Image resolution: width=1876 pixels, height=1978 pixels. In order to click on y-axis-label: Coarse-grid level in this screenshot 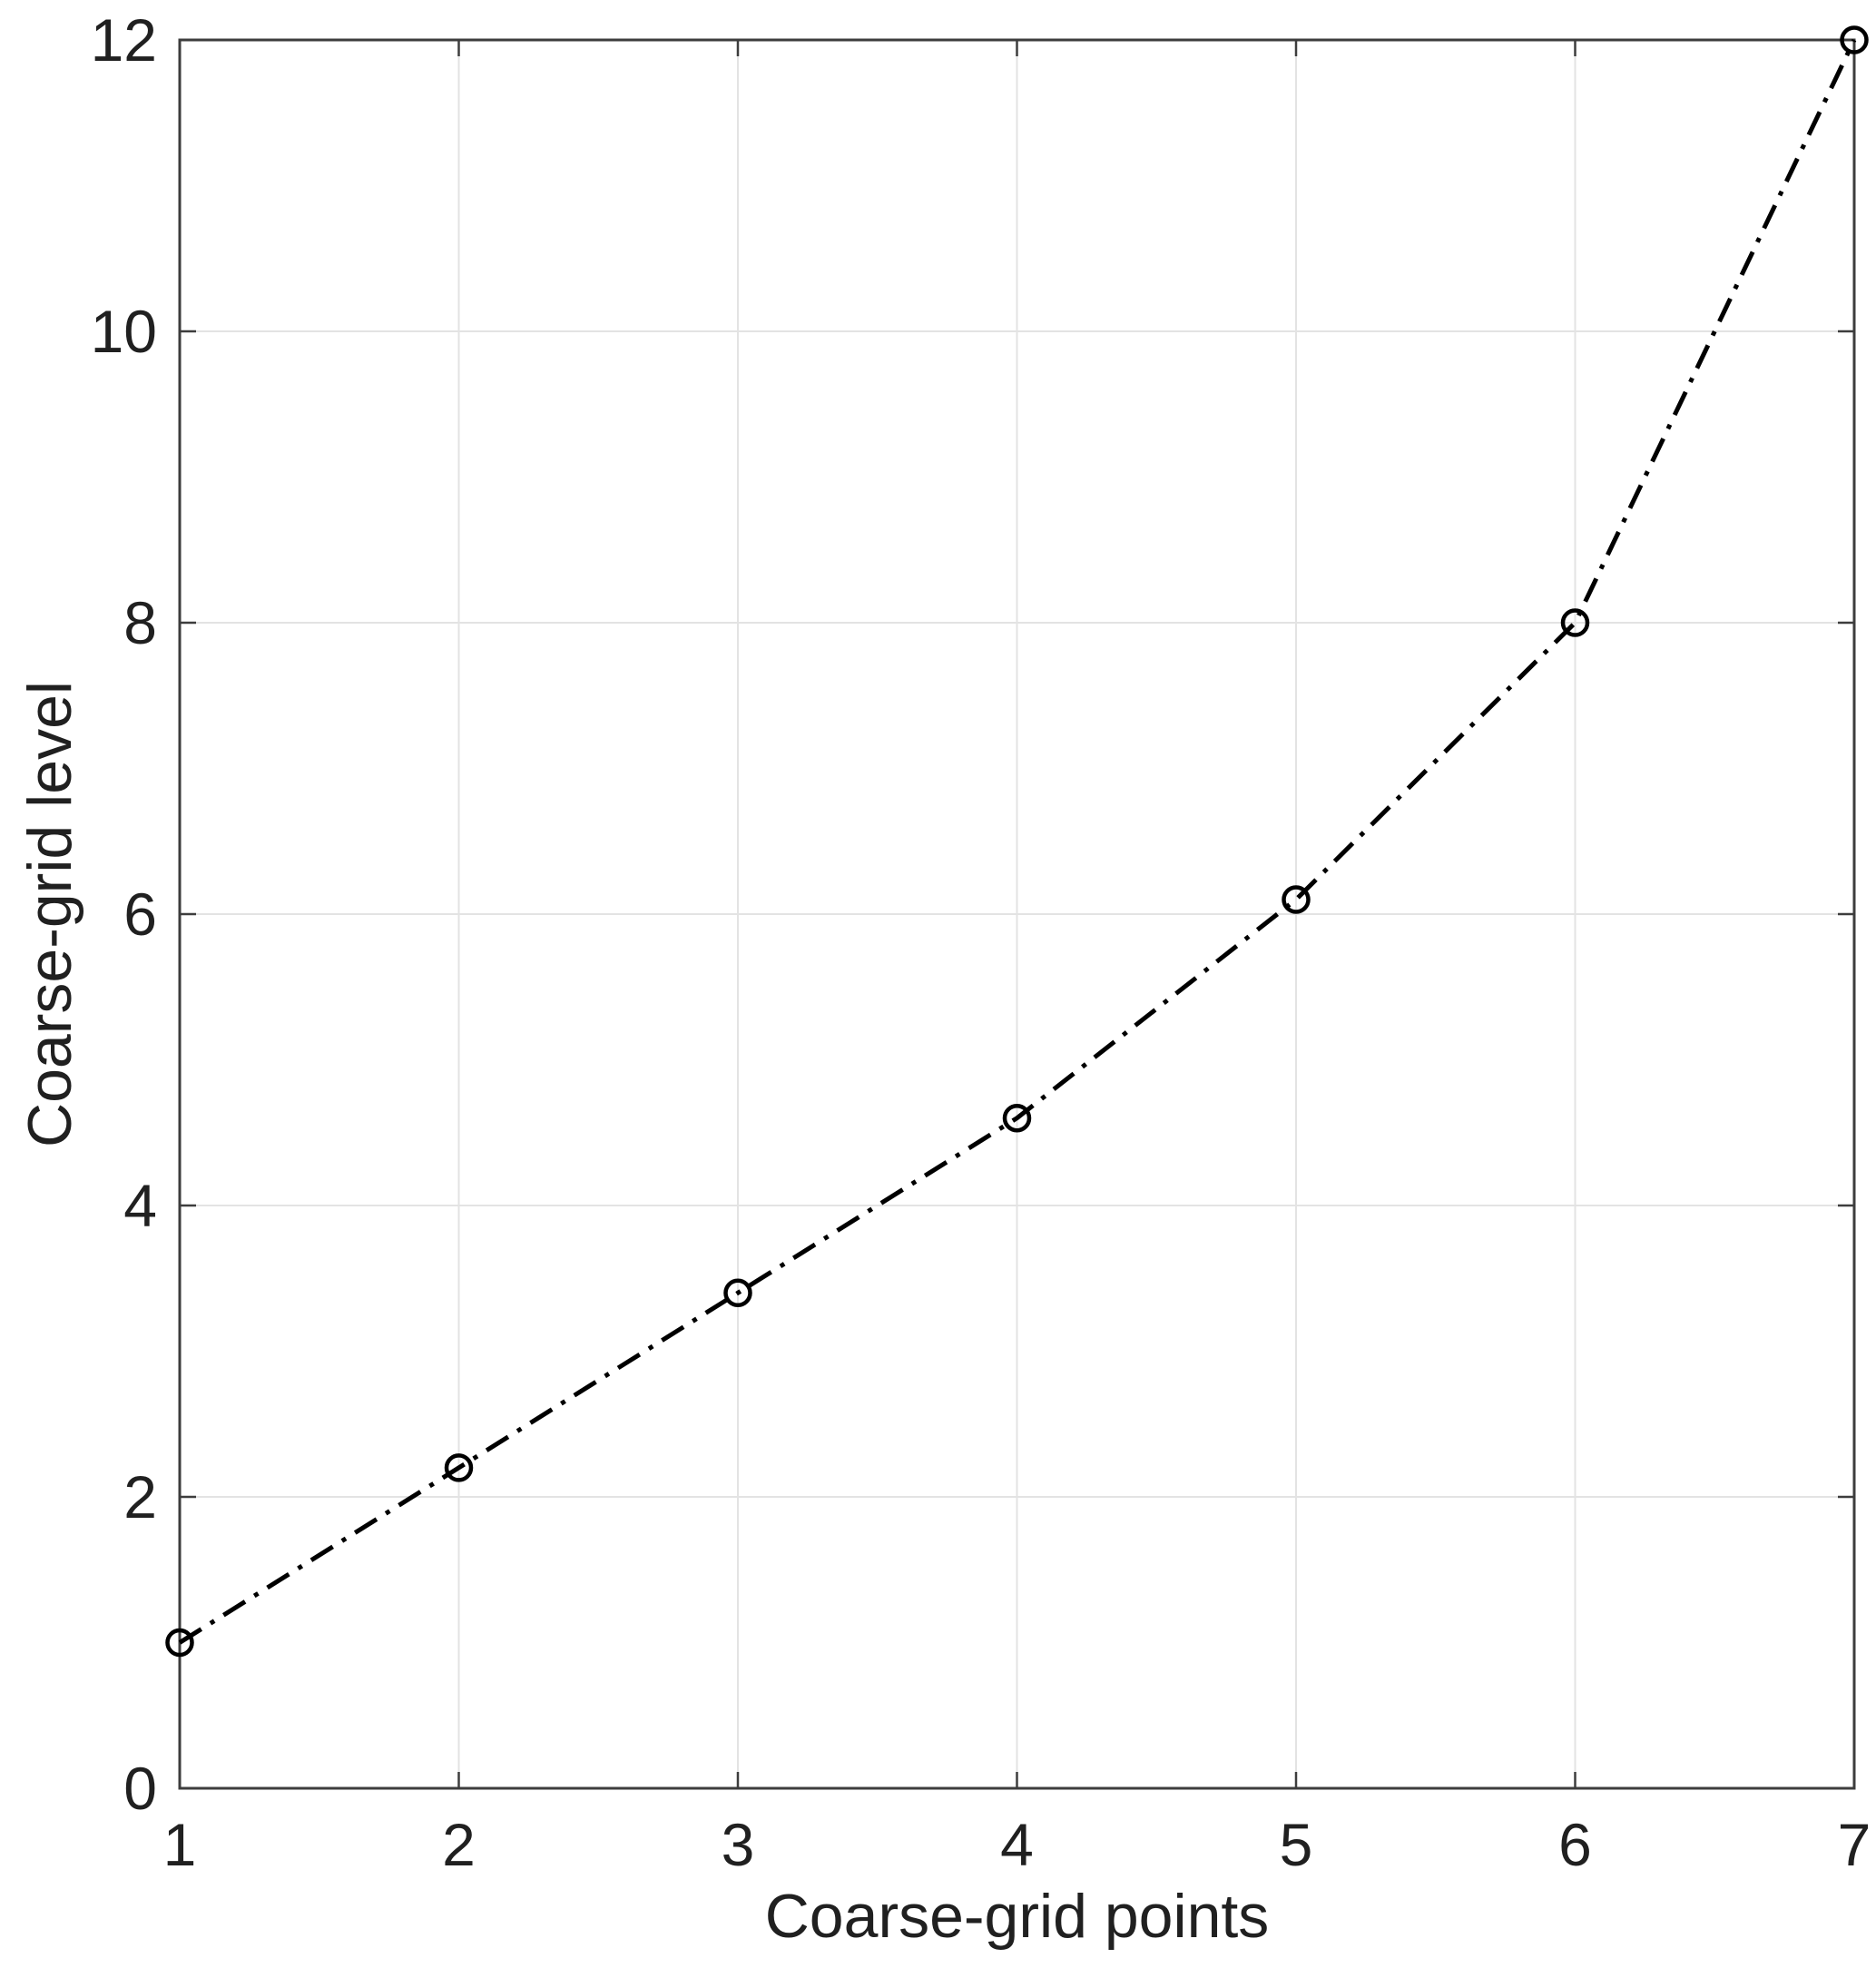, I will do `click(50, 914)`.